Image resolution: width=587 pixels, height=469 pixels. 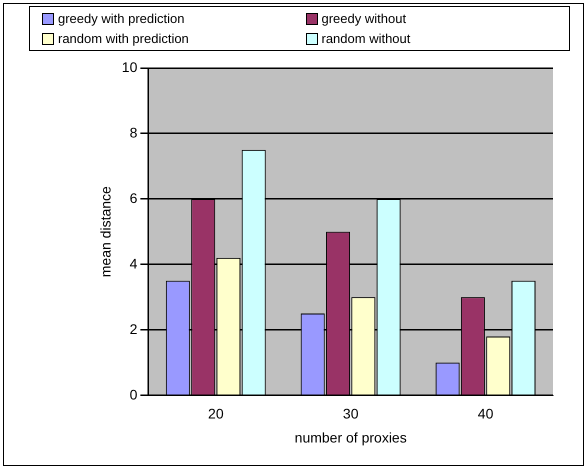 What do you see at coordinates (105, 232) in the screenshot?
I see `y-axis-title: mean distance` at bounding box center [105, 232].